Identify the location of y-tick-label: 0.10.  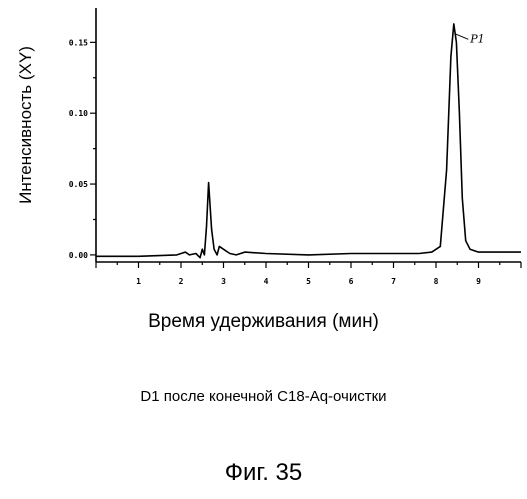
(78, 113).